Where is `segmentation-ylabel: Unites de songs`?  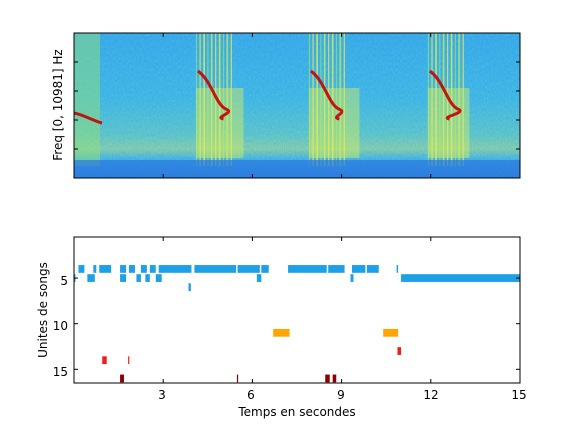
segmentation-ylabel: Unites de songs is located at coordinates (43, 310).